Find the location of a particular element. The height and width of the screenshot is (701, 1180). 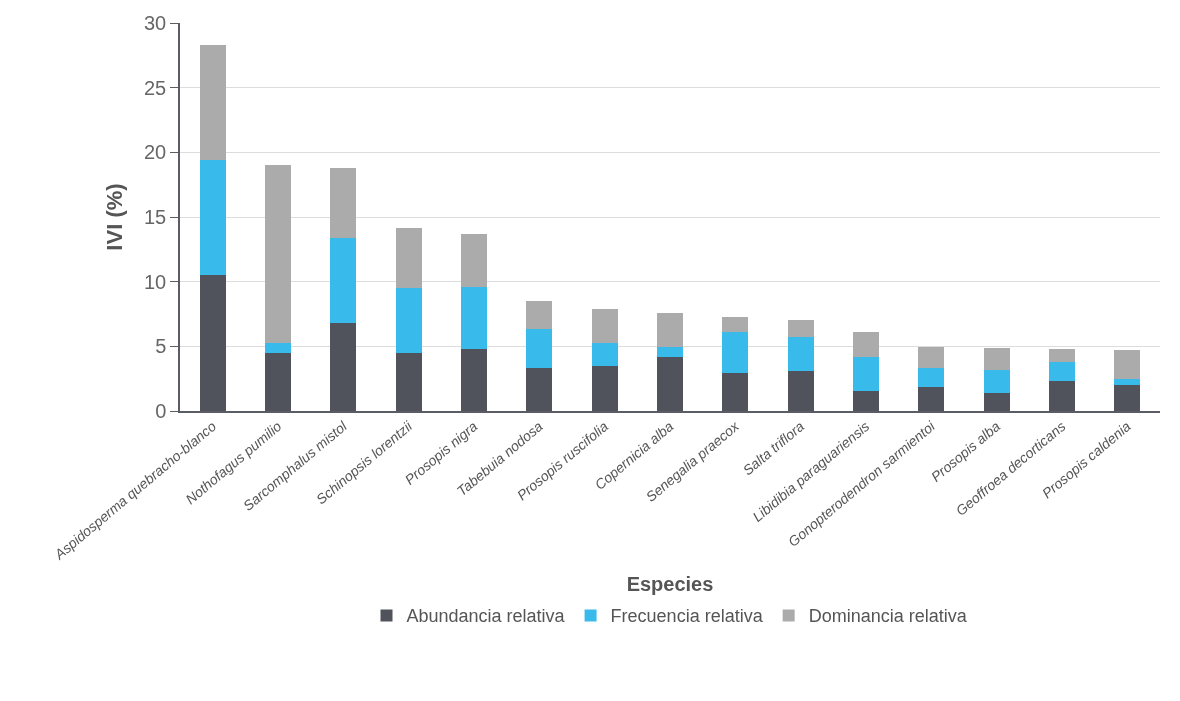

legend-label: Frecuencia relativa is located at coordinates (687, 616).